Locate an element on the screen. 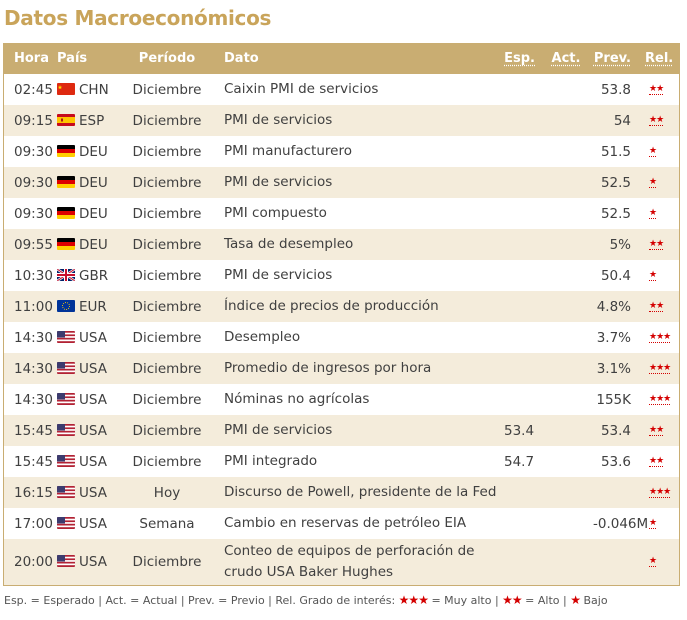 The height and width of the screenshot is (620, 687). country-cell: CHN is located at coordinates (88, 89).